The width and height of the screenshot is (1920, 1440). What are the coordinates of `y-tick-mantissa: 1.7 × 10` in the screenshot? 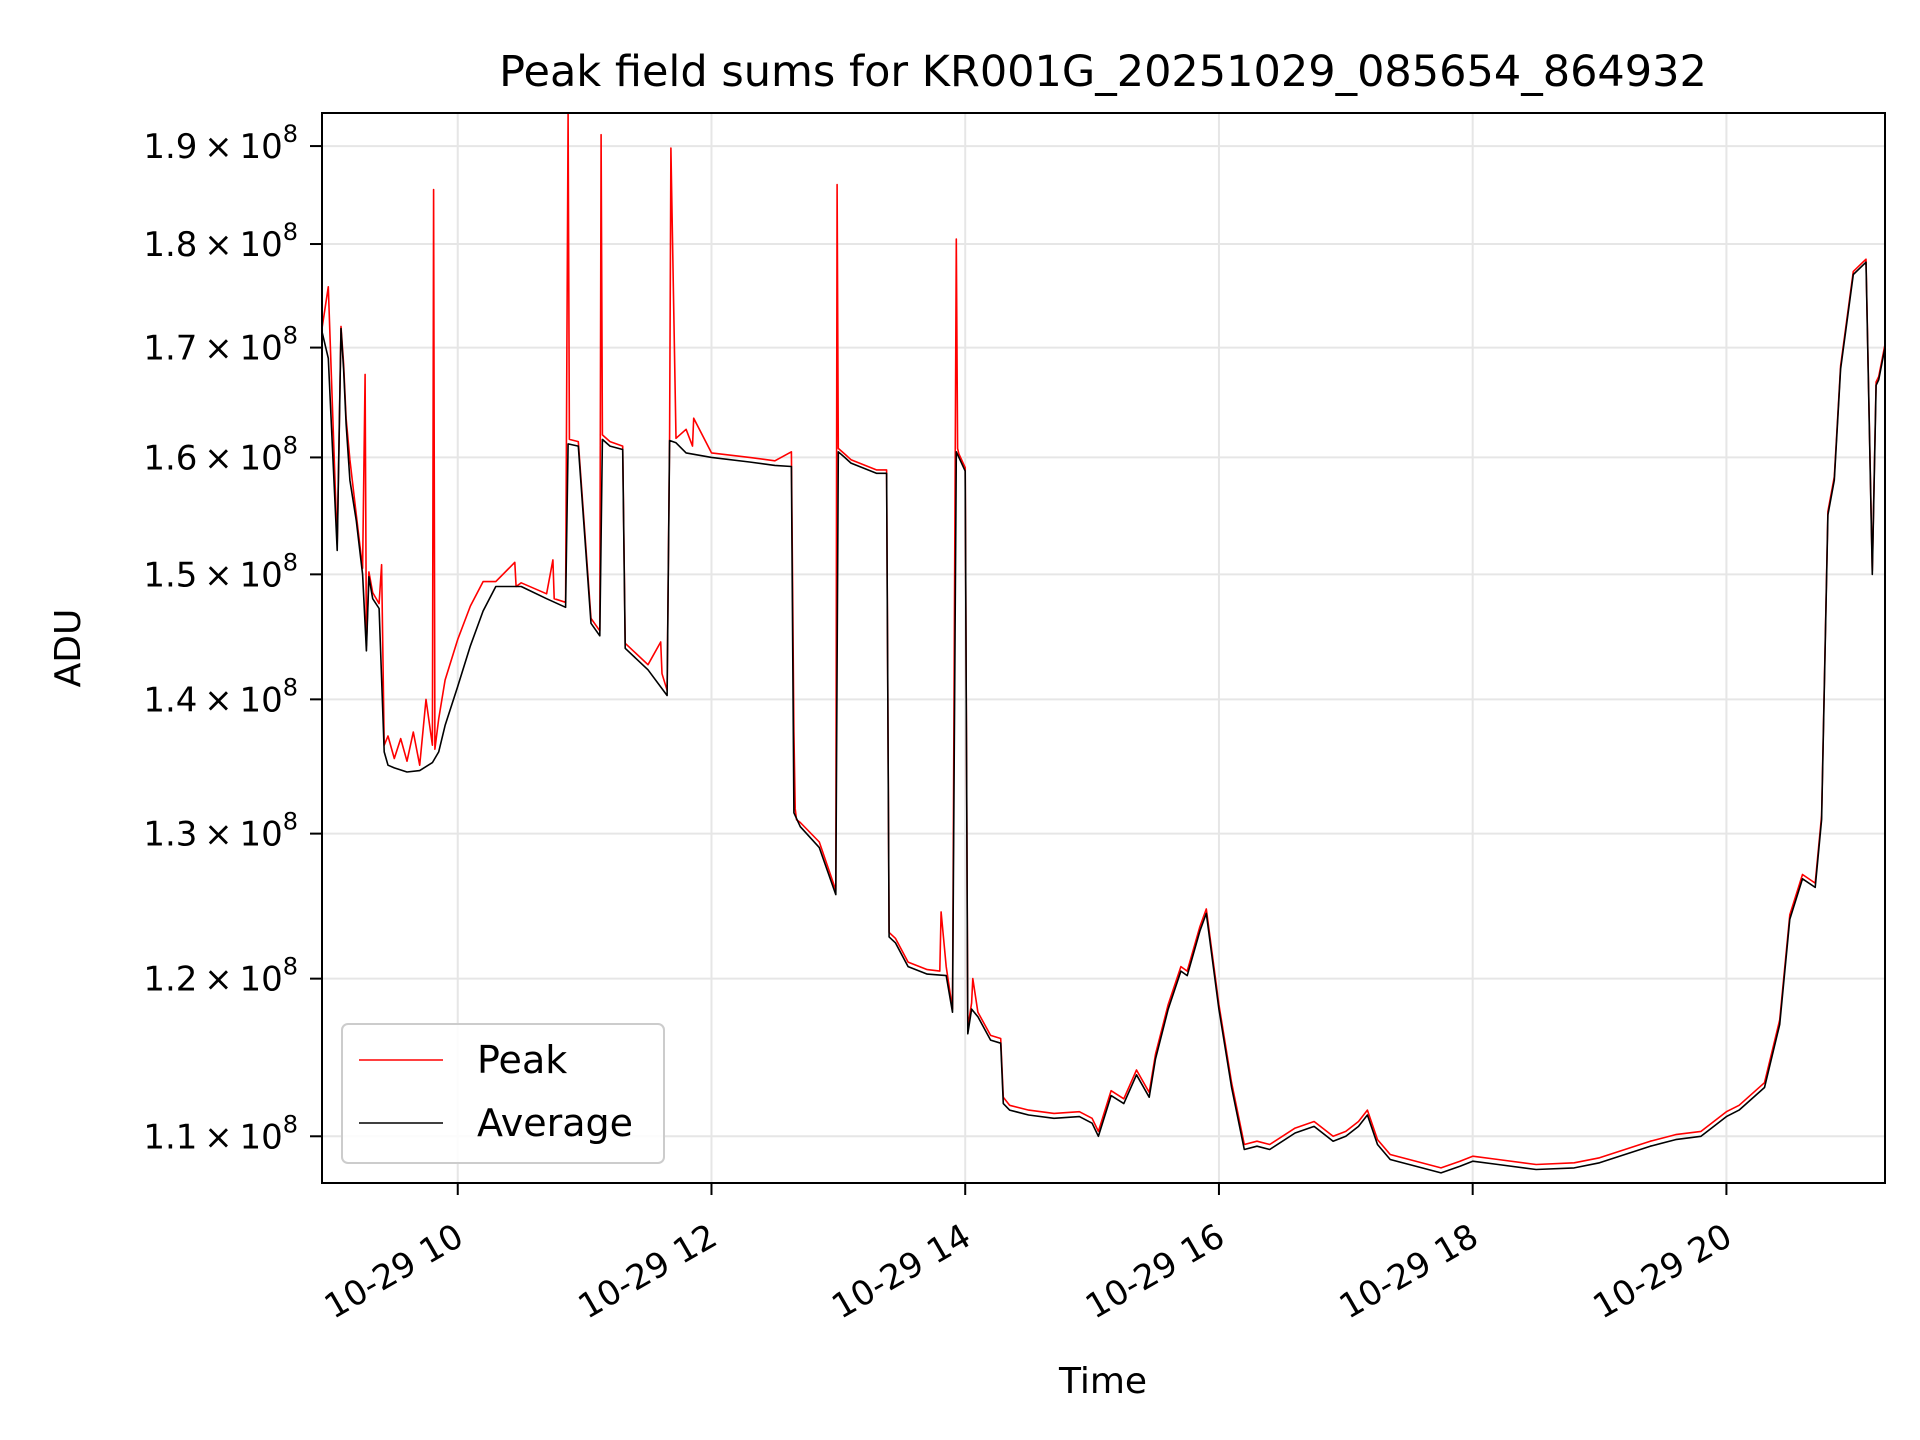 It's located at (212, 349).